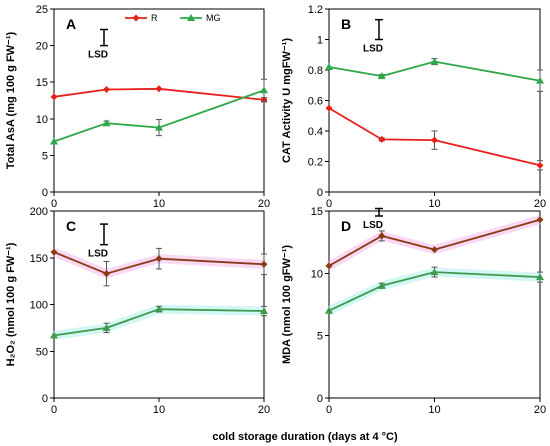 The height and width of the screenshot is (446, 550). What do you see at coordinates (287, 304) in the screenshot?
I see `y-axis-title: MDA (nmol 100 gFW⁻¹)` at bounding box center [287, 304].